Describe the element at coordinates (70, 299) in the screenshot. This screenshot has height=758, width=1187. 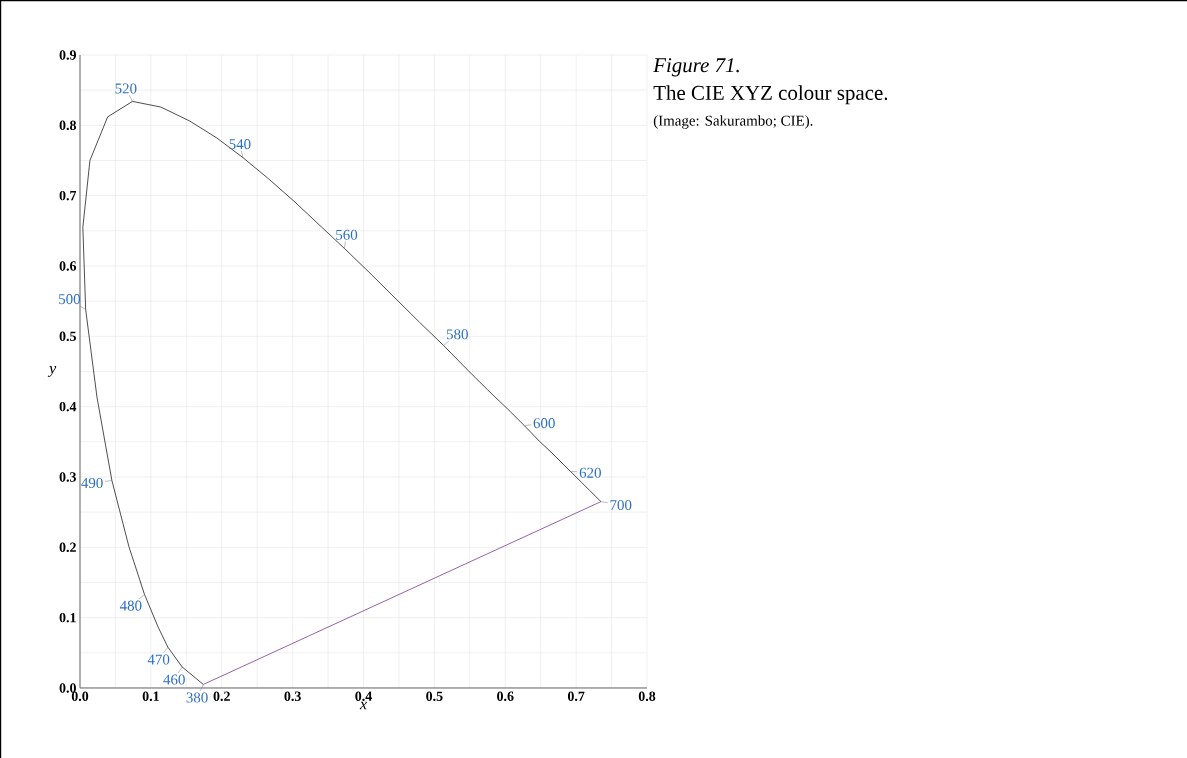
I see `annotation: 500` at that location.